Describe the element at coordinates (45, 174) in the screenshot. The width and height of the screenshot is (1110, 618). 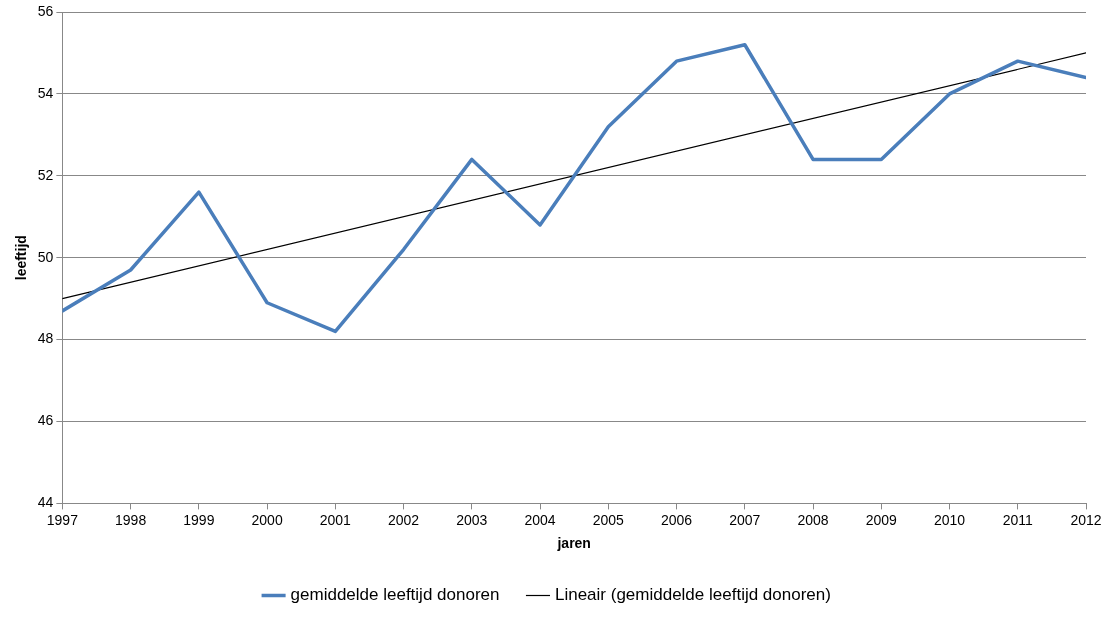
I see `y-tick-label: 52` at that location.